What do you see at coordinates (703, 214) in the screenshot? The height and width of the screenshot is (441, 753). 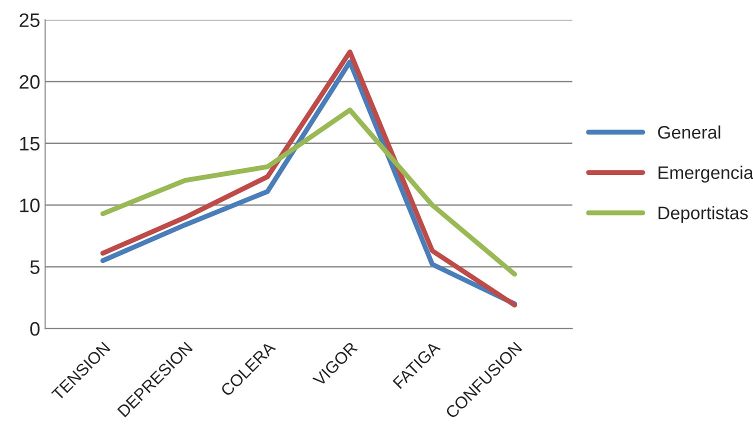 I see `legend-label: Deportistas` at bounding box center [703, 214].